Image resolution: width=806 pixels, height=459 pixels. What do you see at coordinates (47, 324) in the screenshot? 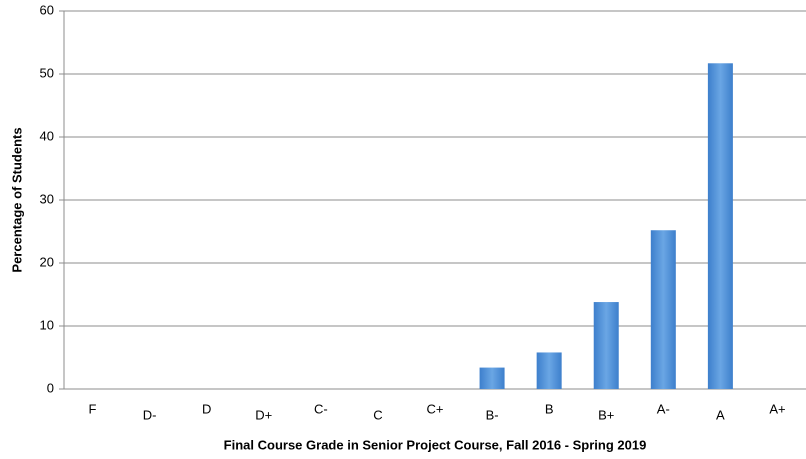
I see `y-tick-label: 10` at bounding box center [47, 324].